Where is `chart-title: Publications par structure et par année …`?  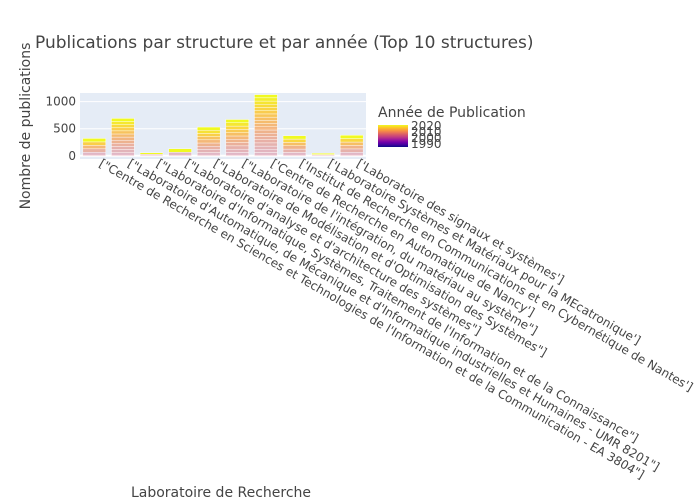 chart-title: Publications par structure et par année … is located at coordinates (284, 43).